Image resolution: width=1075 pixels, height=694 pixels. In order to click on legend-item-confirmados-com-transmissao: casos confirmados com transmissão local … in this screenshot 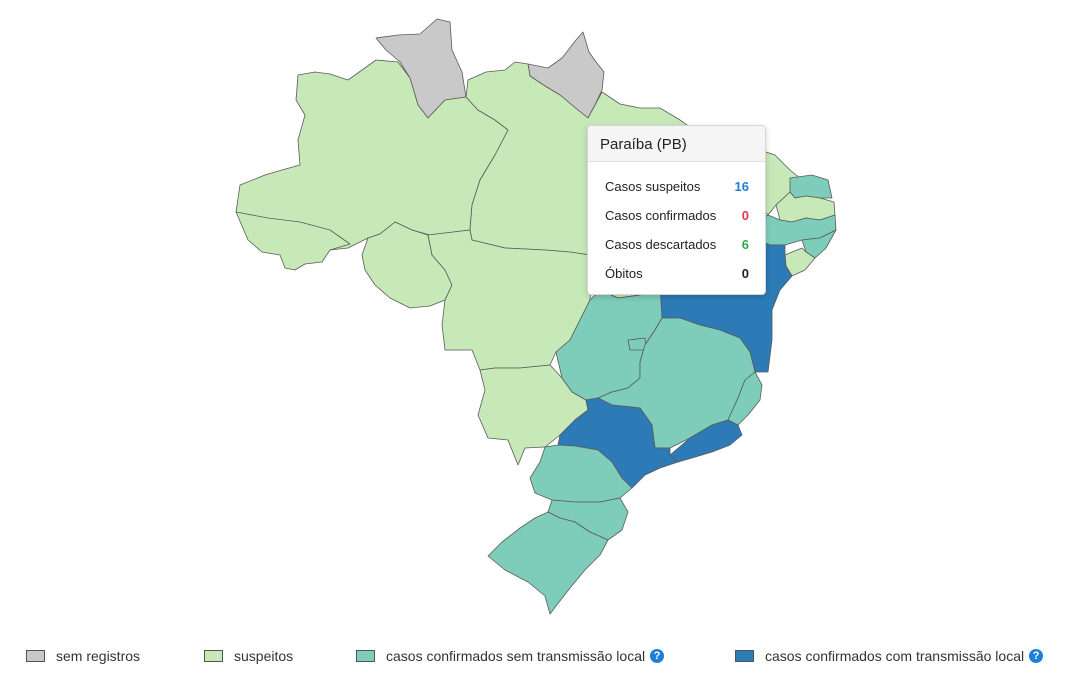, I will do `click(889, 656)`.